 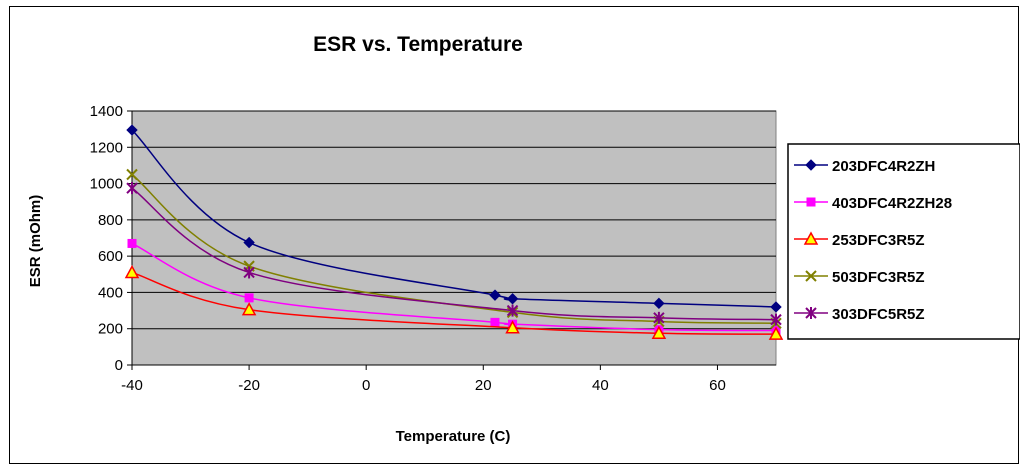 I want to click on y-tick-label: 1000, so click(x=106, y=184).